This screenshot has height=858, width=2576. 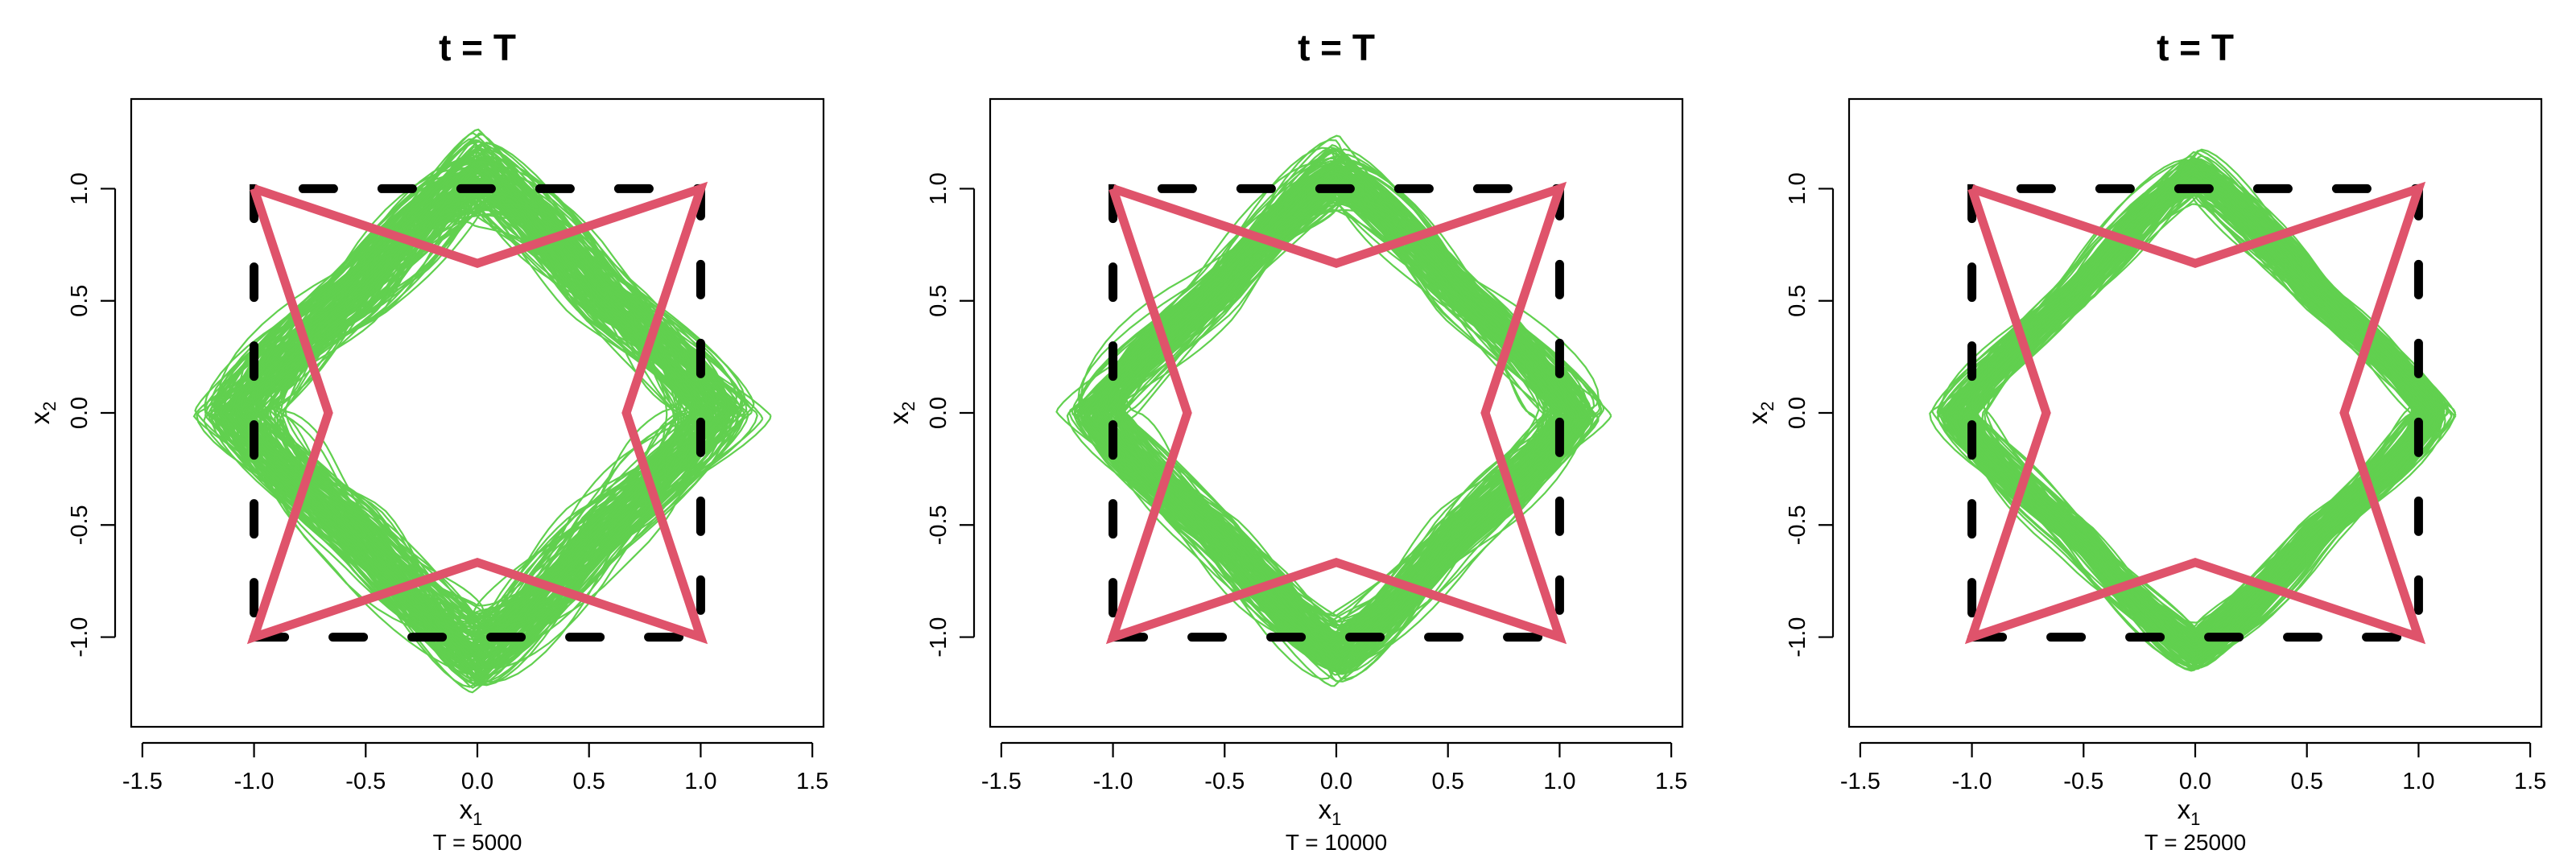 I want to click on y-tick-label: -0.5, so click(x=939, y=525).